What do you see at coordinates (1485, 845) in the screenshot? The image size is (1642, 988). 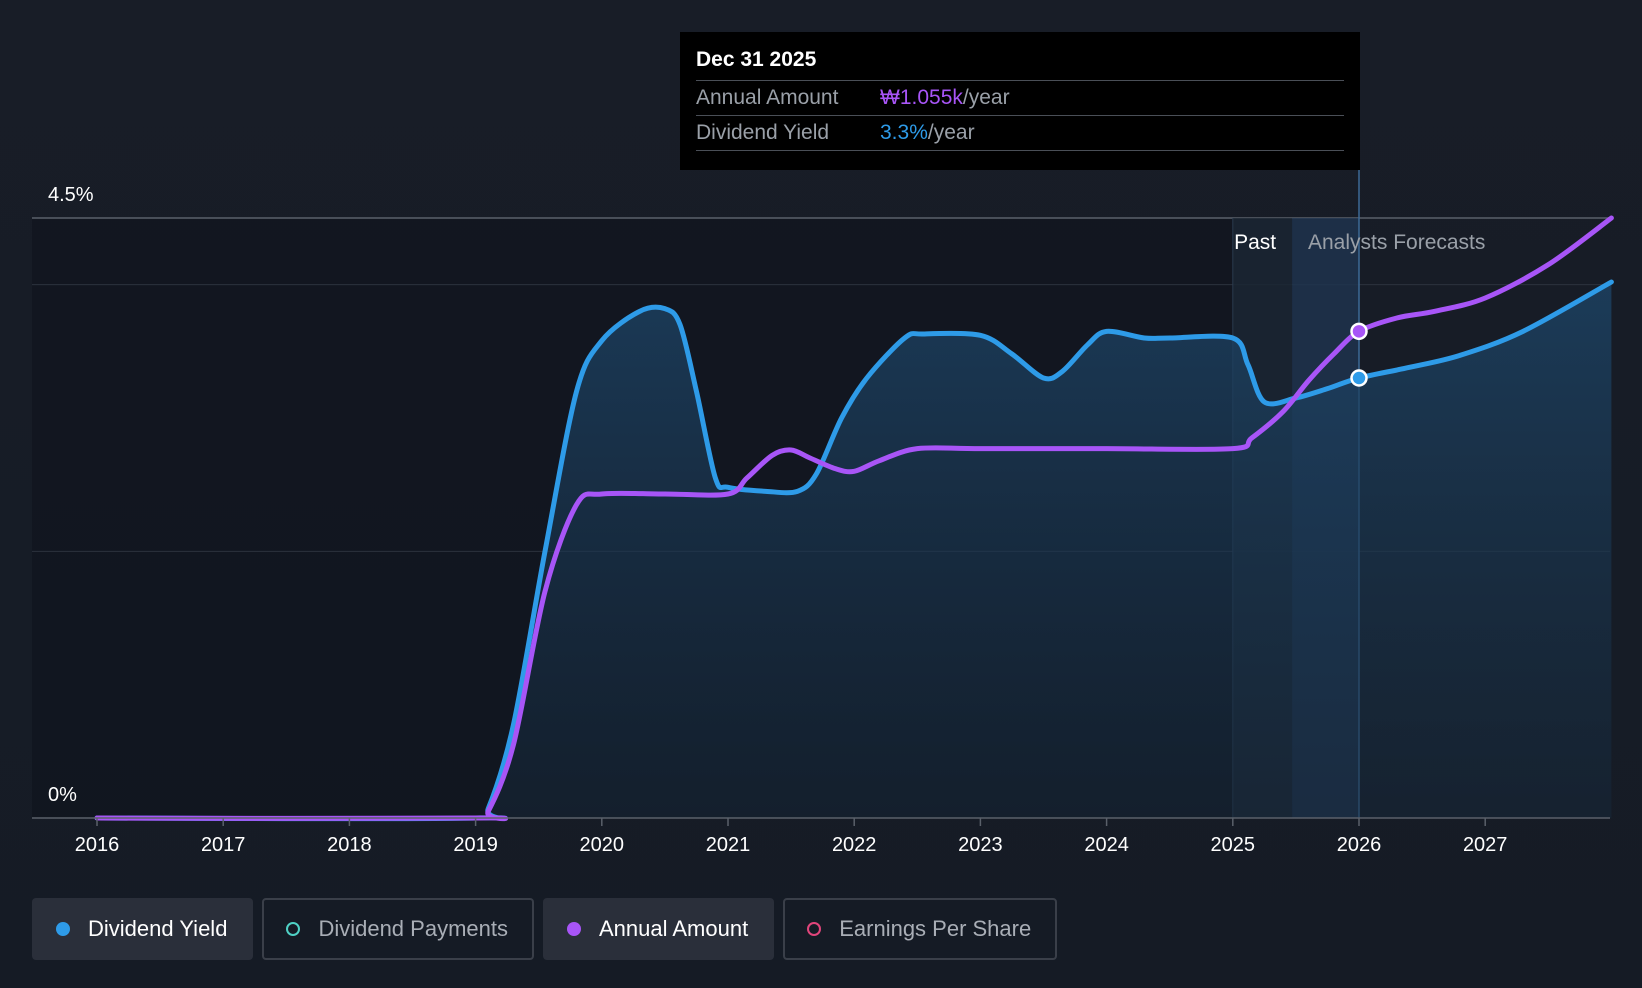 I see `x-tick-label: 2027` at bounding box center [1485, 845].